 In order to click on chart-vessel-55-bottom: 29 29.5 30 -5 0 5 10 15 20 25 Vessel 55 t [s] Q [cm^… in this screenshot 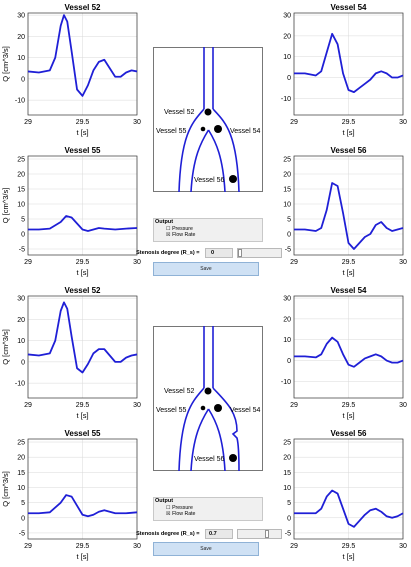, I will do `click(71, 495)`.